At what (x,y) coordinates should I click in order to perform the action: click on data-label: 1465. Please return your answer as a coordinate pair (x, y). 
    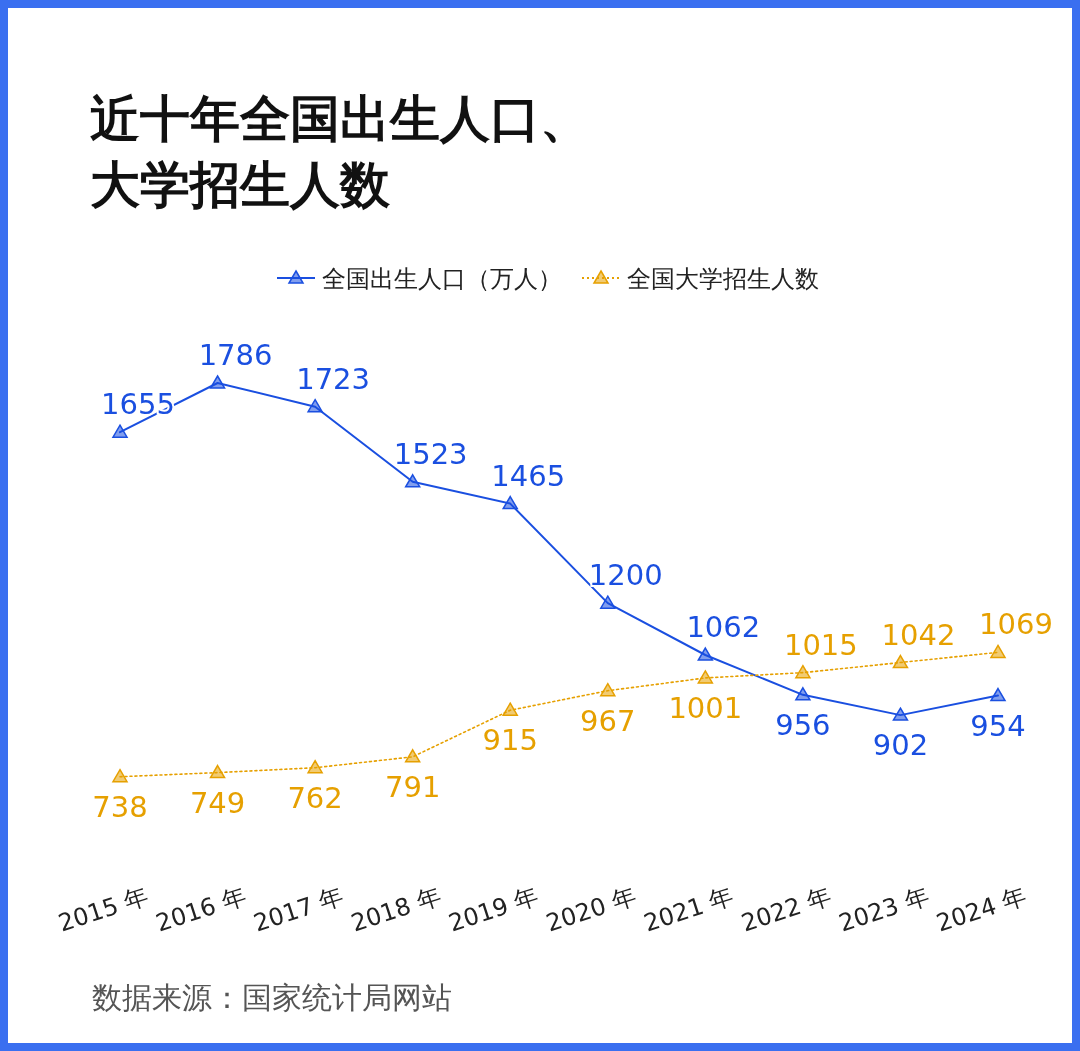
    Looking at the image, I should click on (528, 475).